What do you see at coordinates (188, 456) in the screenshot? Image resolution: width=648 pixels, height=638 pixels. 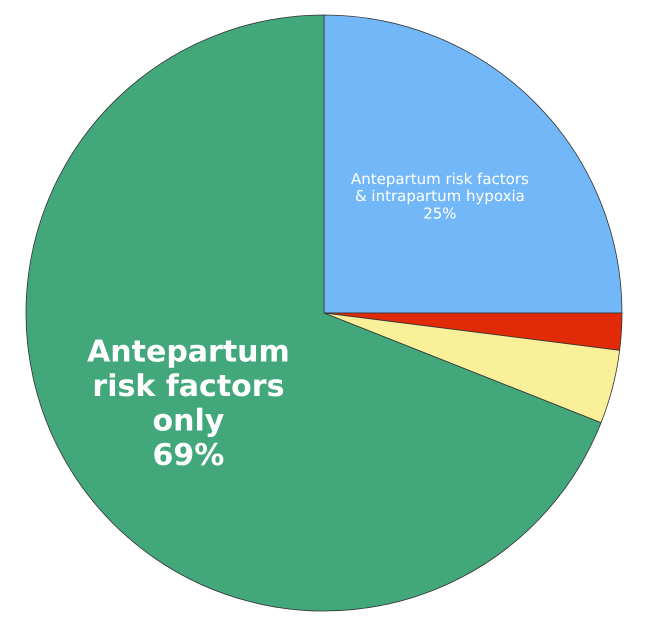 I see `data-label: 69%` at bounding box center [188, 456].